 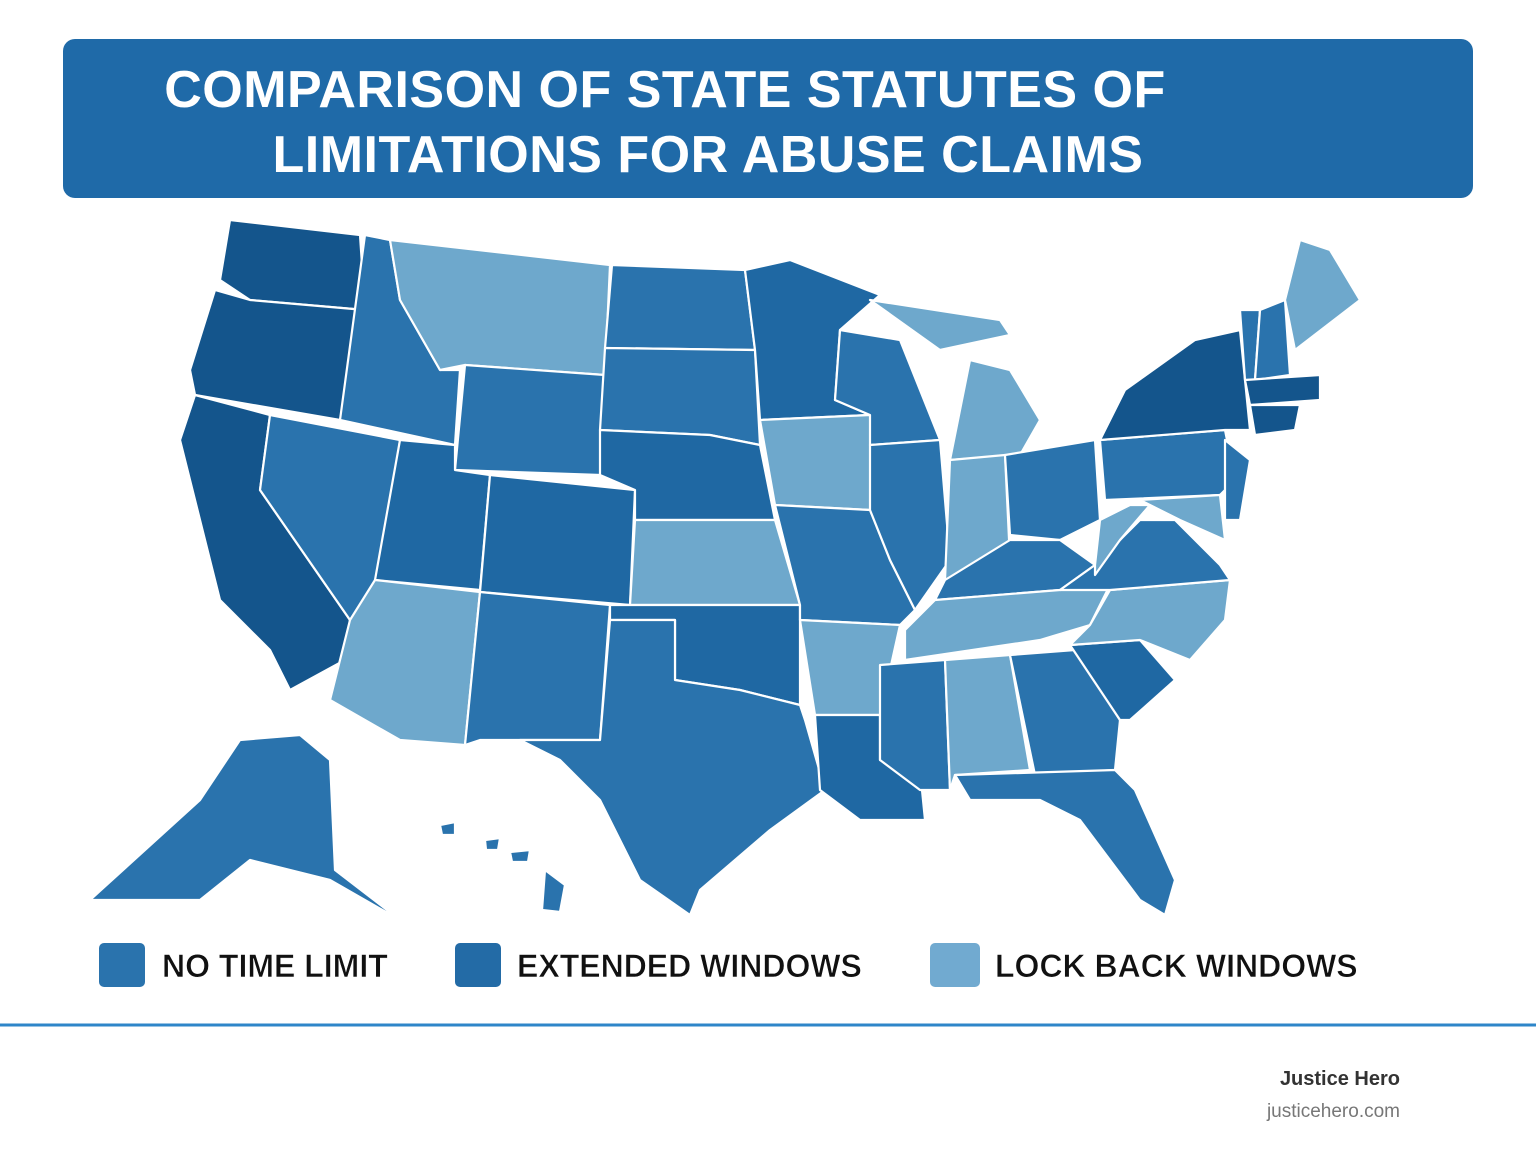 I want to click on title-banner, so click(x=768, y=118).